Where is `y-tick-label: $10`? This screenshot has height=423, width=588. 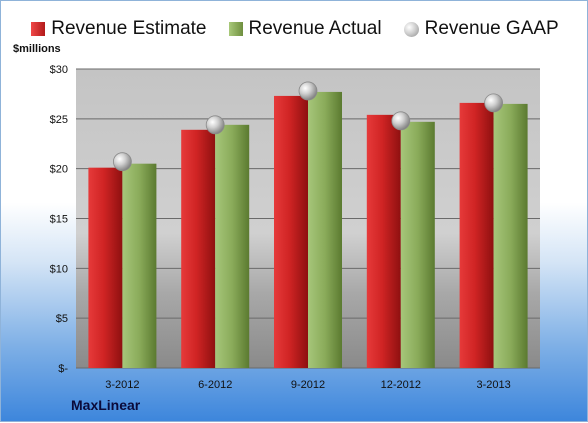
y-tick-label: $10 is located at coordinates (59, 269).